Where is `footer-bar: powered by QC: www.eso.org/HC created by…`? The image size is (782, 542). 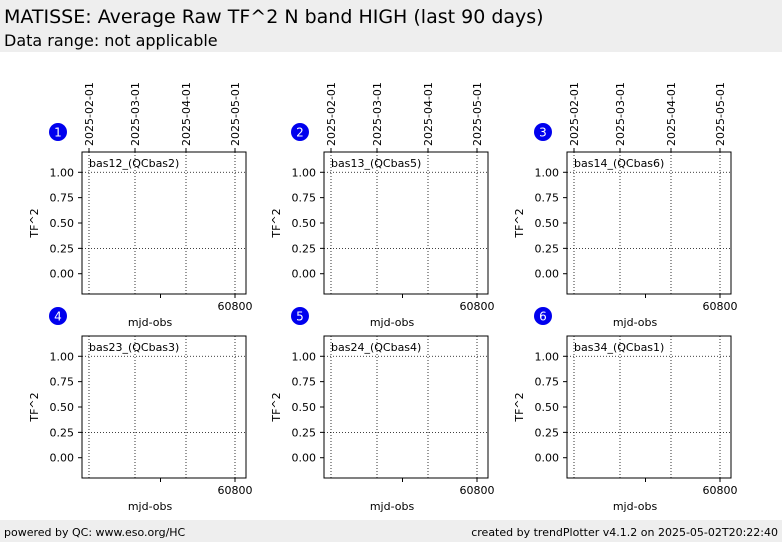 footer-bar: powered by QC: www.eso.org/HC created by… is located at coordinates (391, 531).